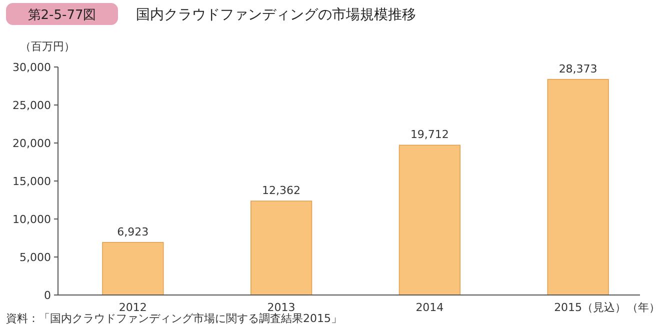 The image size is (668, 328). What do you see at coordinates (281, 191) in the screenshot?
I see `data-label: 12,362` at bounding box center [281, 191].